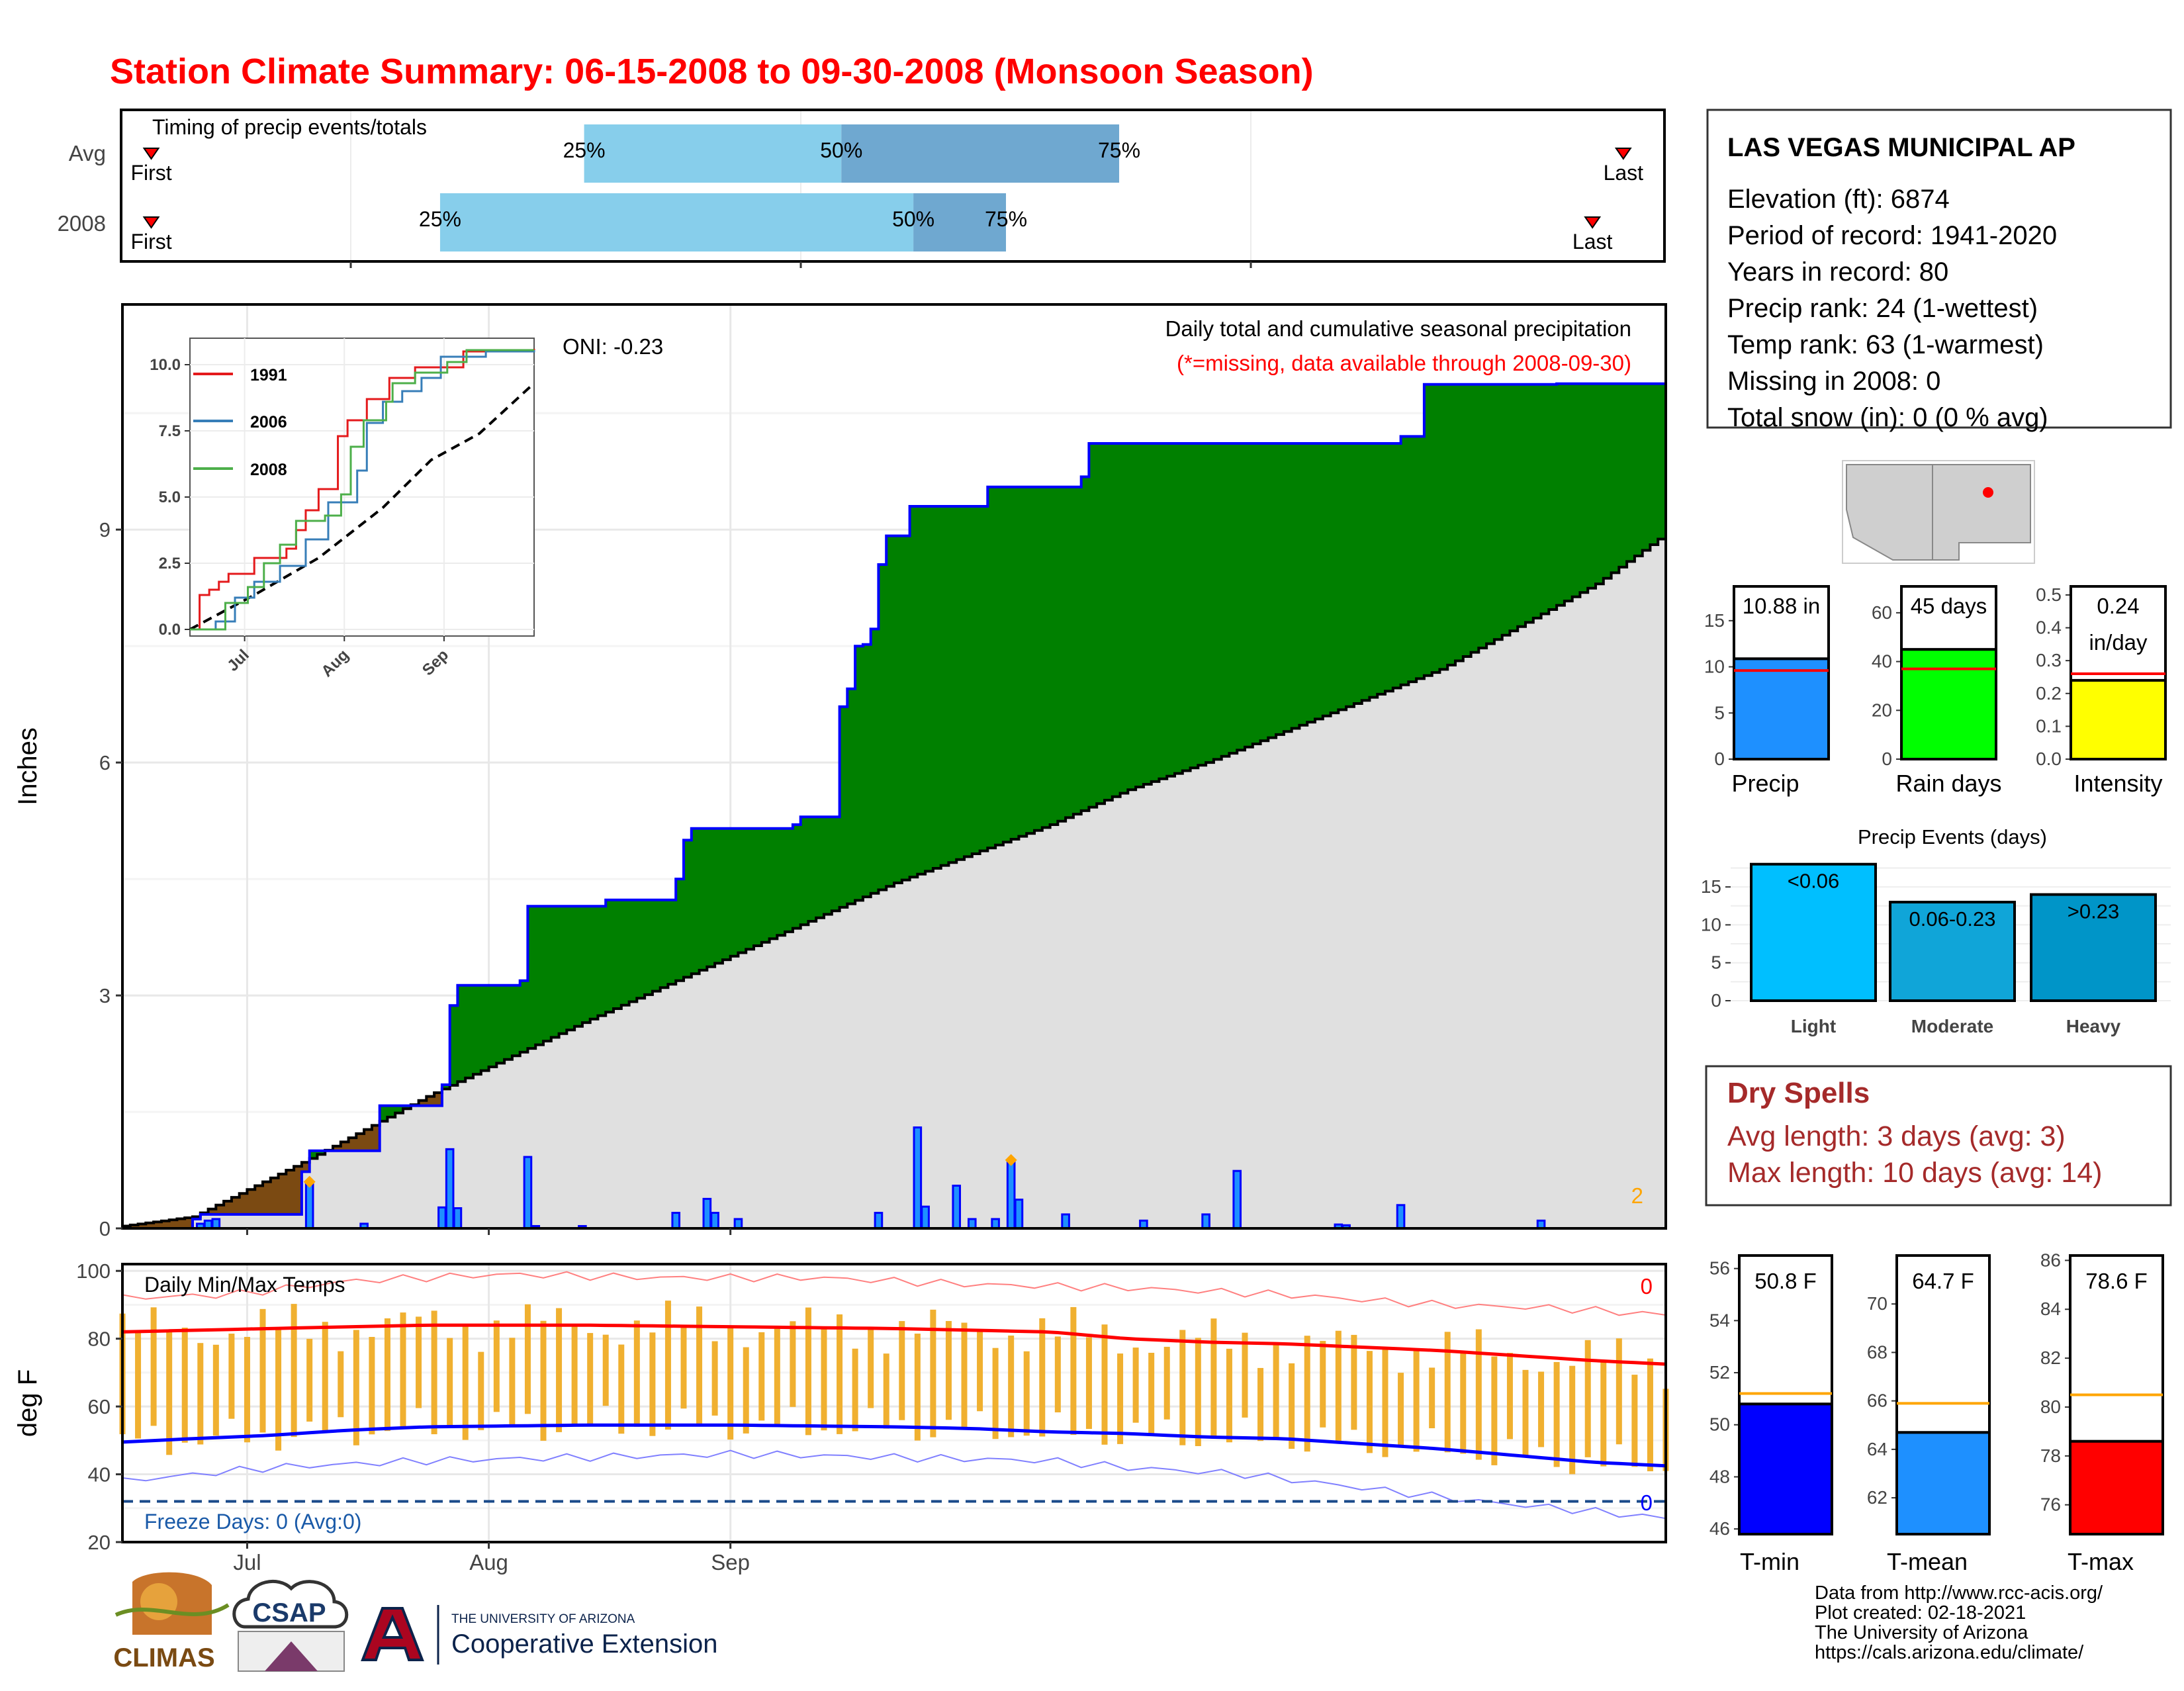  Describe the element at coordinates (2050, 1504) in the screenshot. I see `temp-summary-y-tick-label: 76` at that location.